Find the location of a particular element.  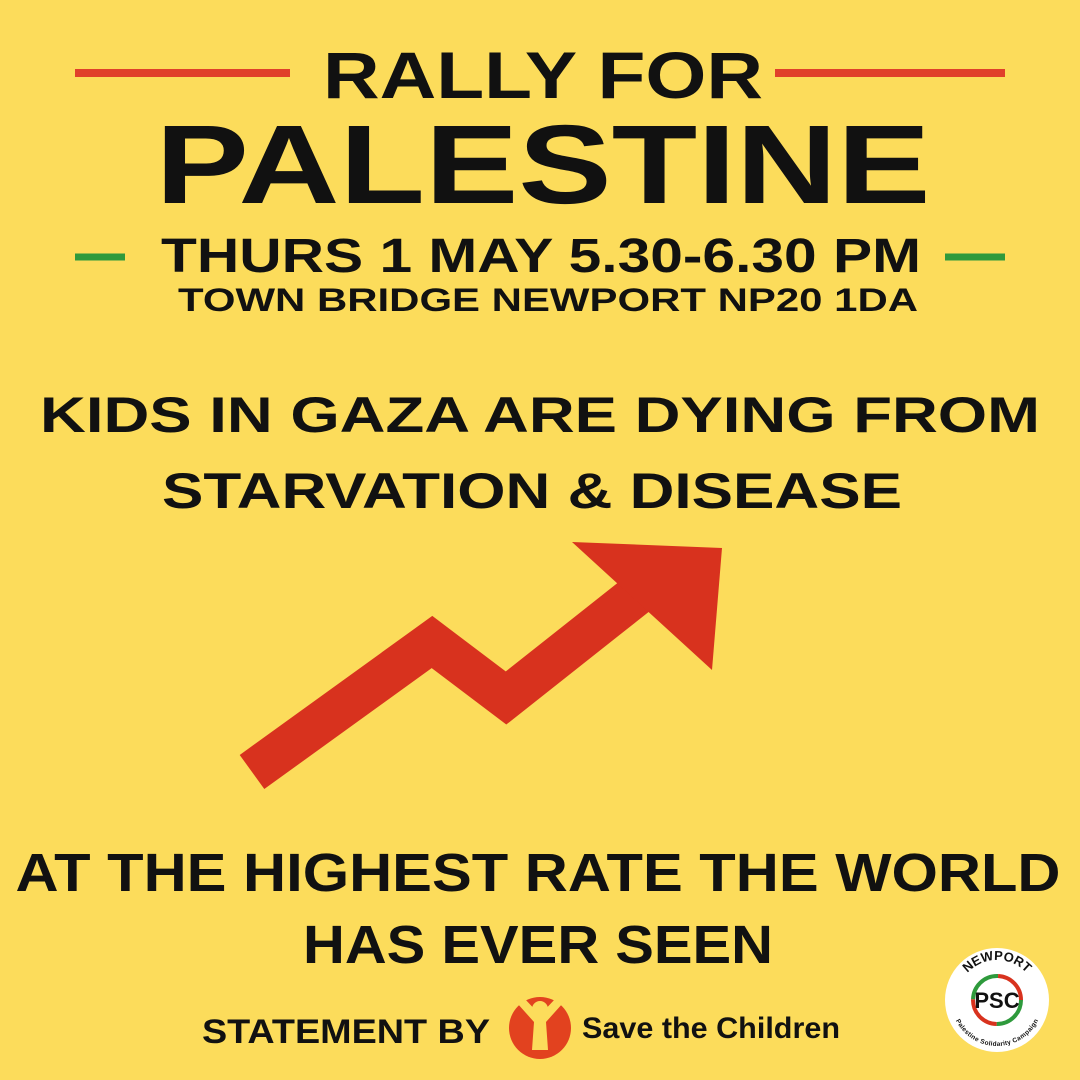

logo-center-text: PSC is located at coordinates (996, 1000).